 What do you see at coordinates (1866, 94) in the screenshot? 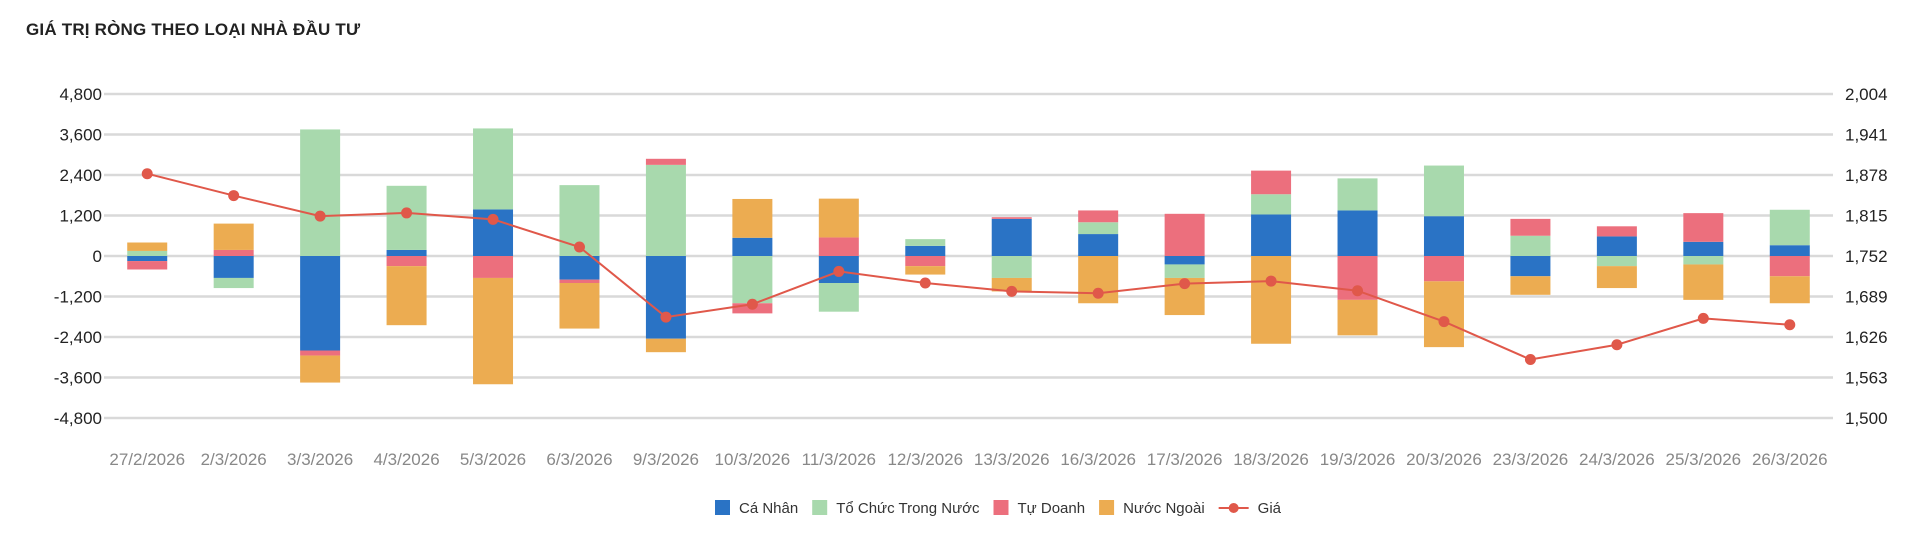
I see `right-tick-label: 2,004` at bounding box center [1866, 94].